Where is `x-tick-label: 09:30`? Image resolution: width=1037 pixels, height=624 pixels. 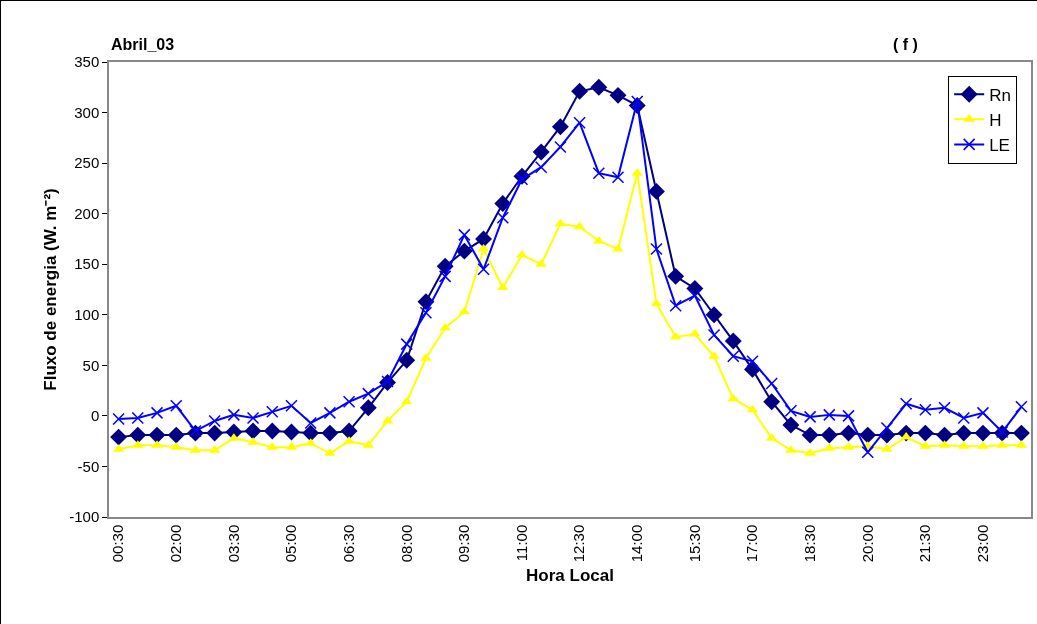 x-tick-label: 09:30 is located at coordinates (464, 543).